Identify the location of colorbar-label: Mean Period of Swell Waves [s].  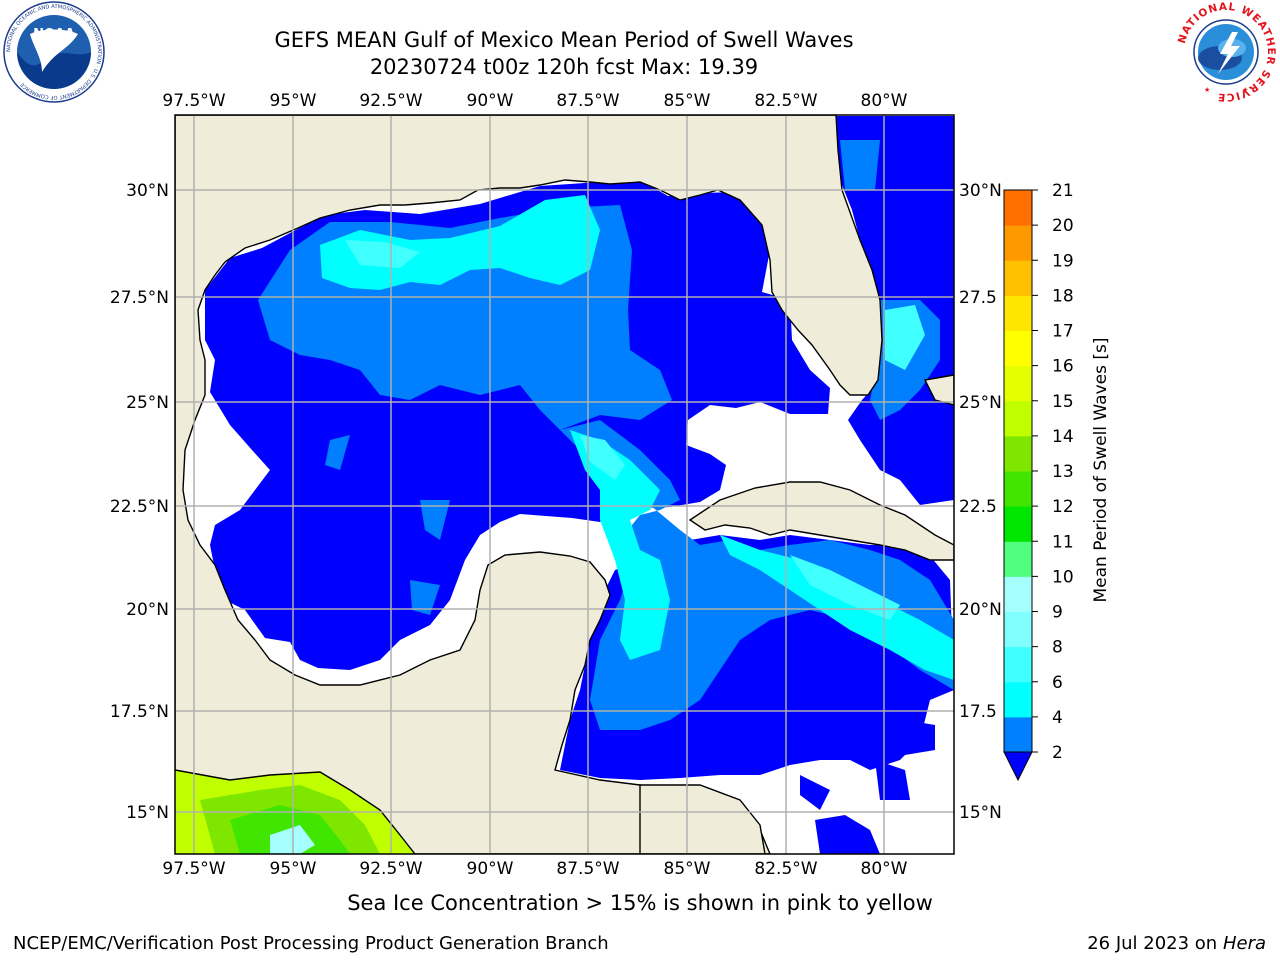
(1101, 470).